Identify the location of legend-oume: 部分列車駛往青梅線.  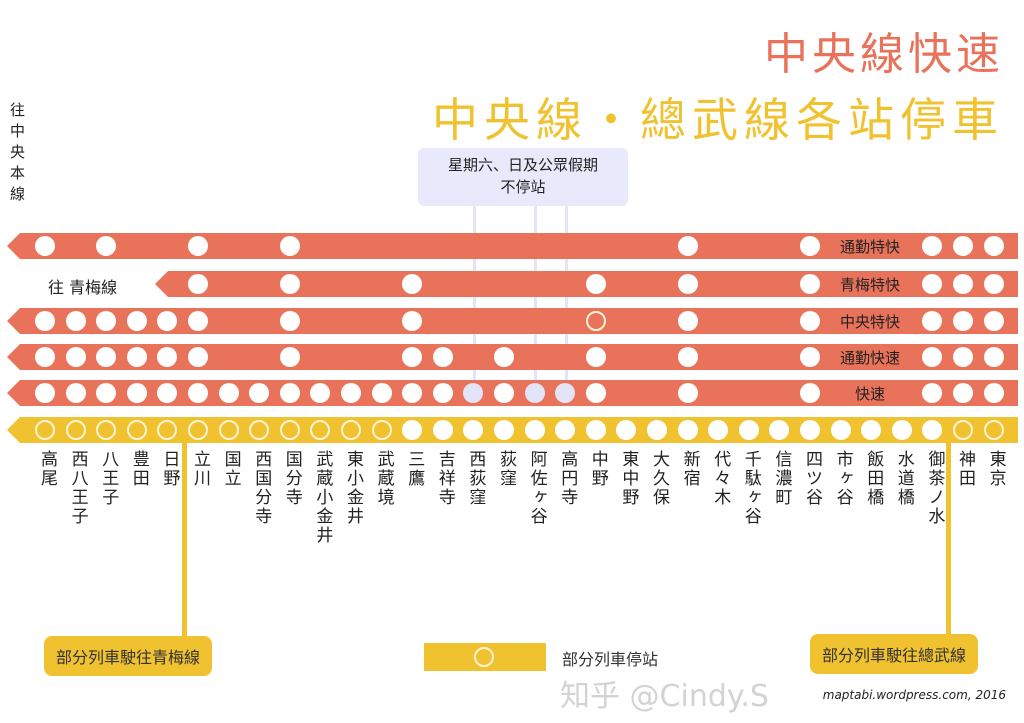
(128, 656).